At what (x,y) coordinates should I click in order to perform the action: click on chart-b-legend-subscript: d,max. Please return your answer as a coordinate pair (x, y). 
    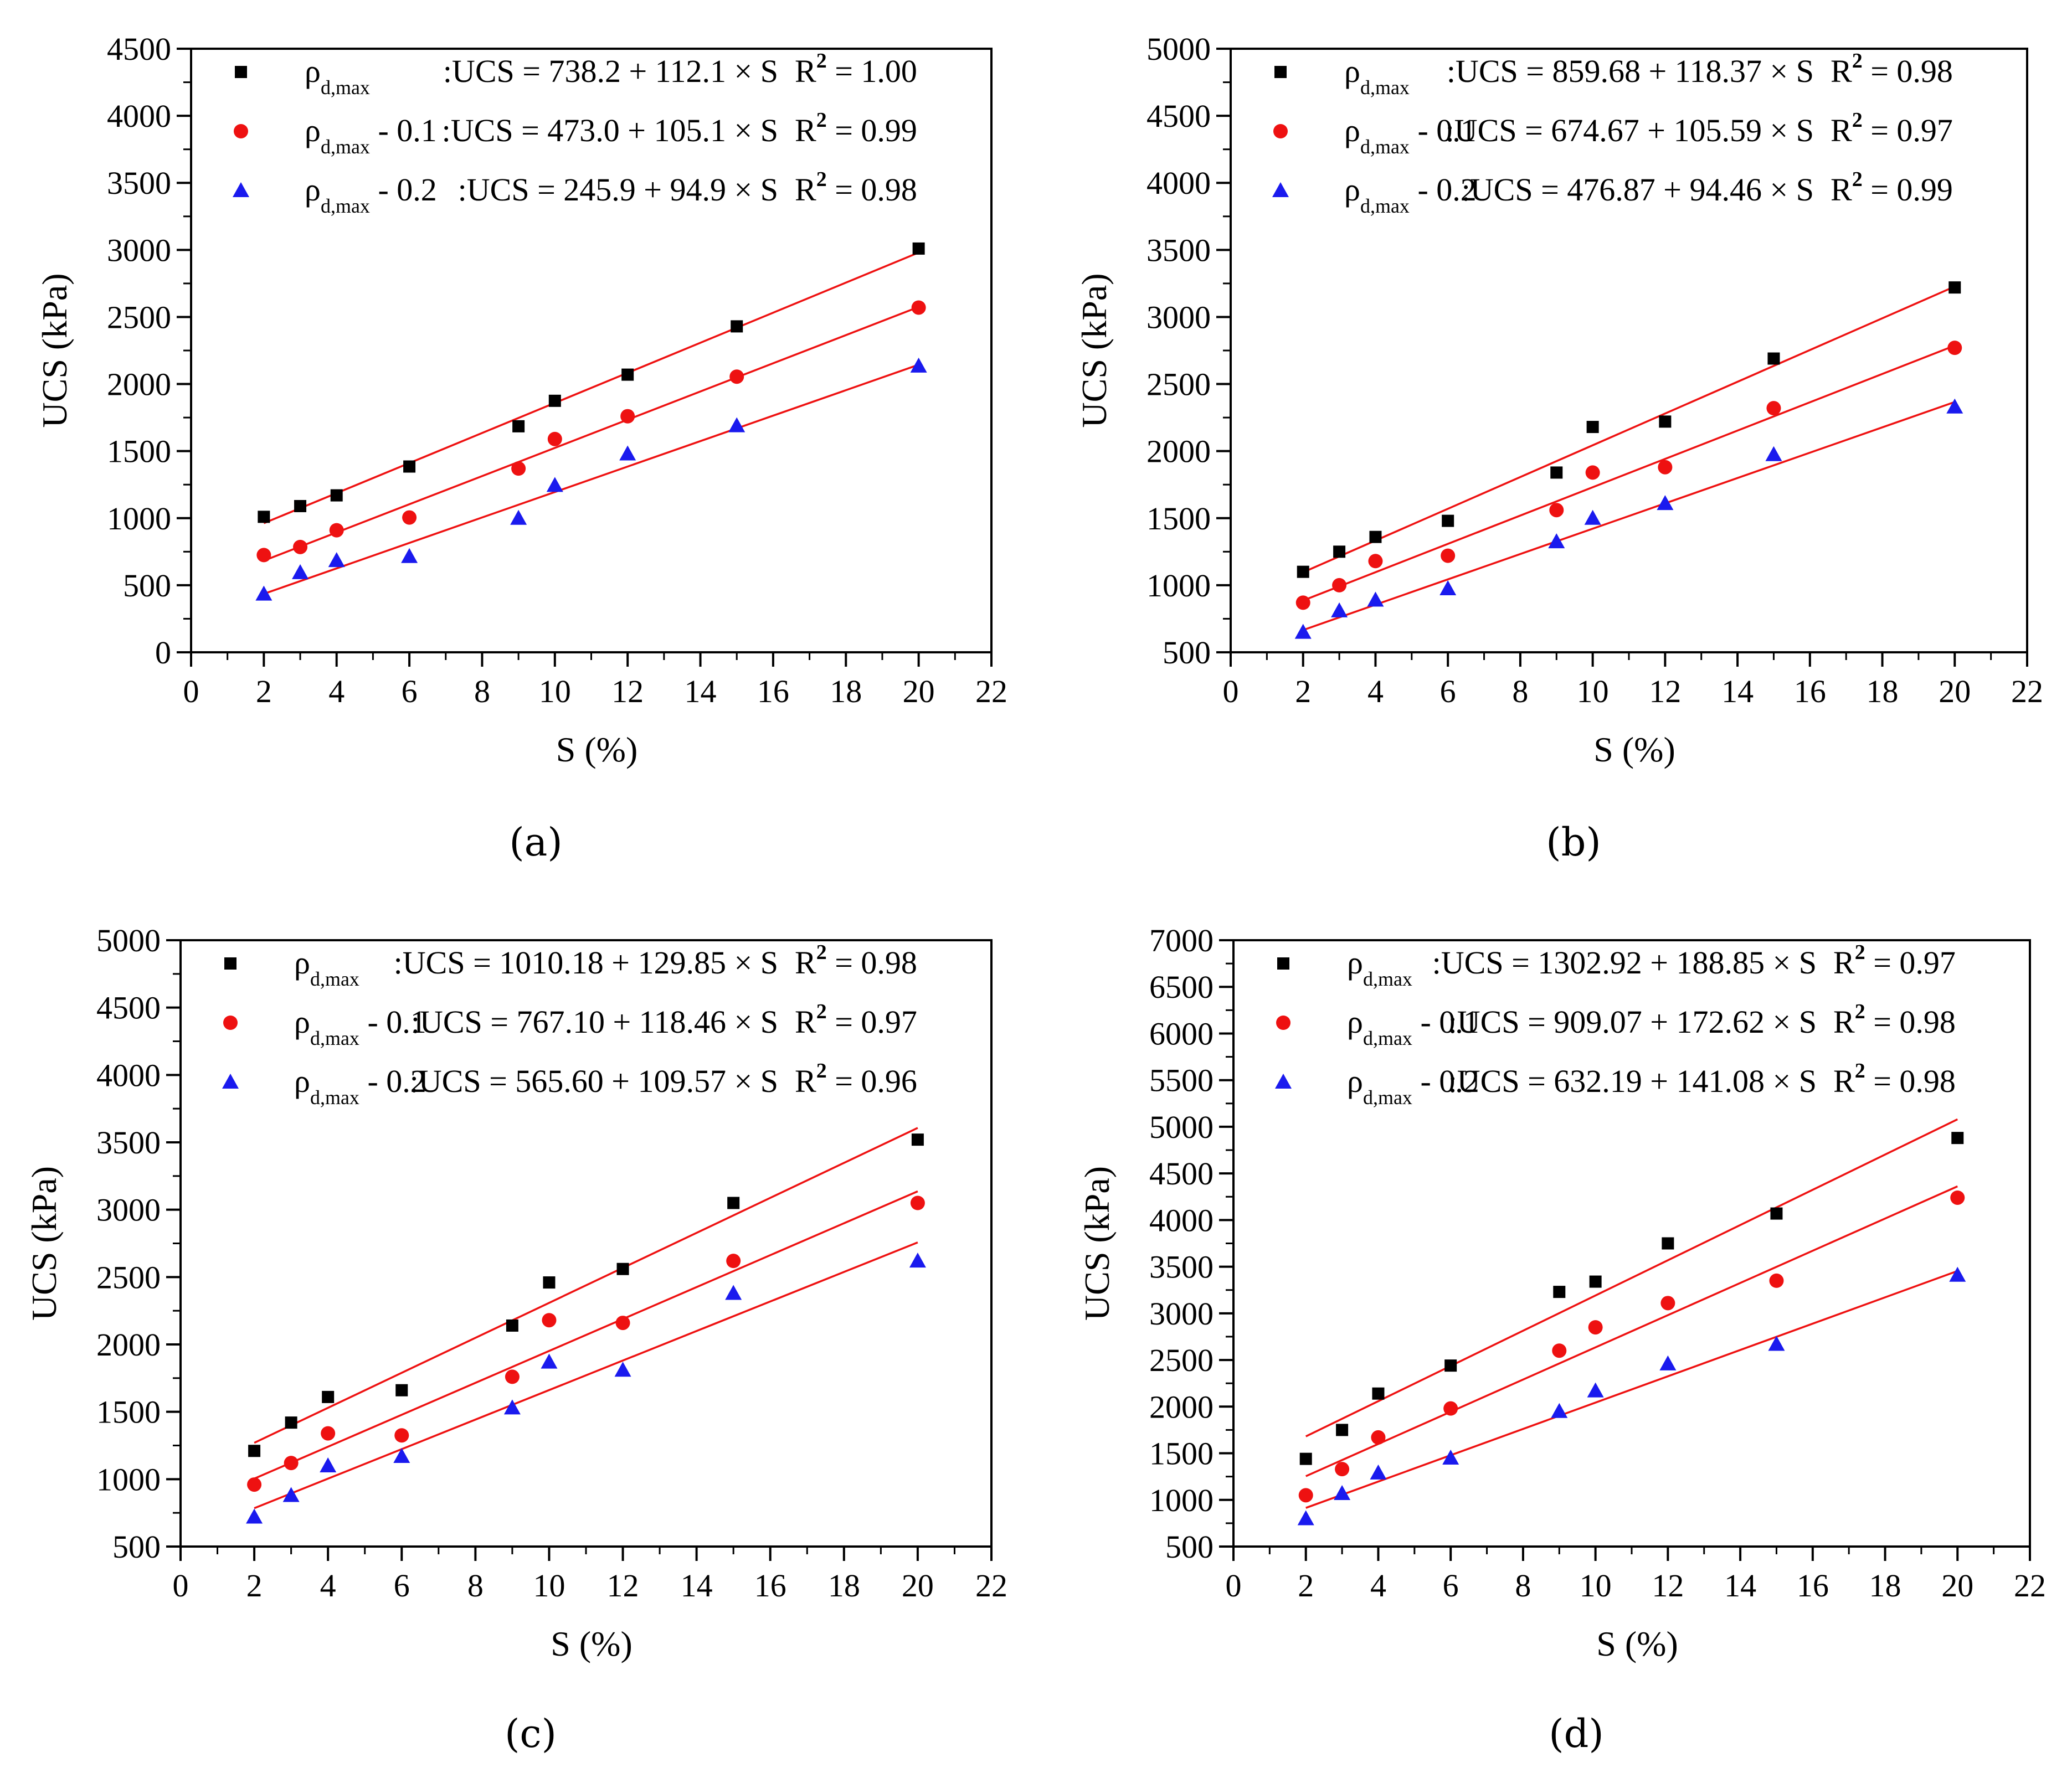
    Looking at the image, I should click on (1385, 206).